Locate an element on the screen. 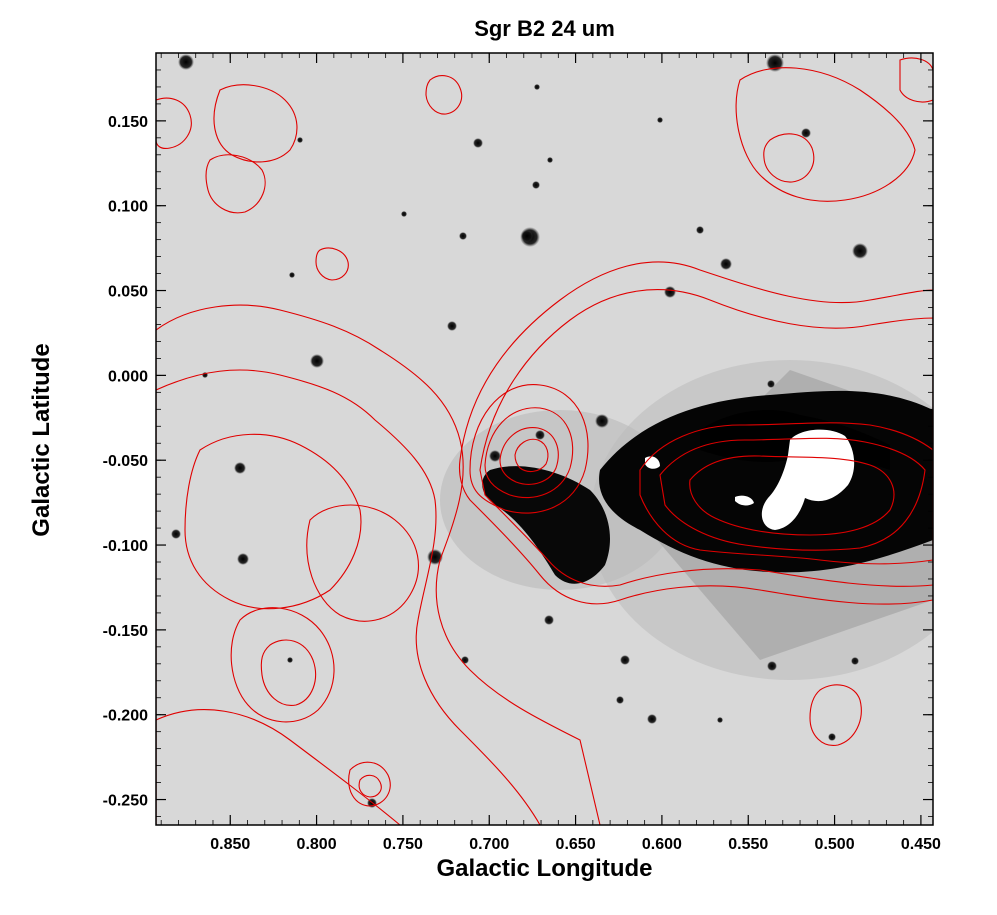 This screenshot has width=997, height=915. y-tick-label: -0.050 is located at coordinates (125, 461).